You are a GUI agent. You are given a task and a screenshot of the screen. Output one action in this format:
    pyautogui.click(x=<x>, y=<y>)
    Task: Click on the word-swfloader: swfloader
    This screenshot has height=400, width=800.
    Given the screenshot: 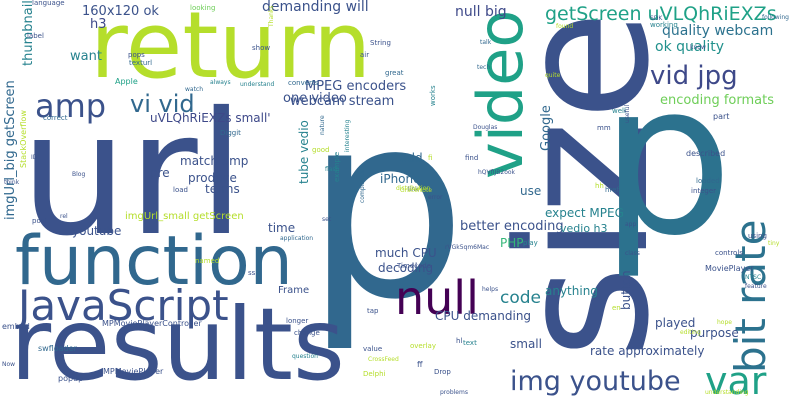 What is the action you would take?
    pyautogui.click(x=57, y=348)
    